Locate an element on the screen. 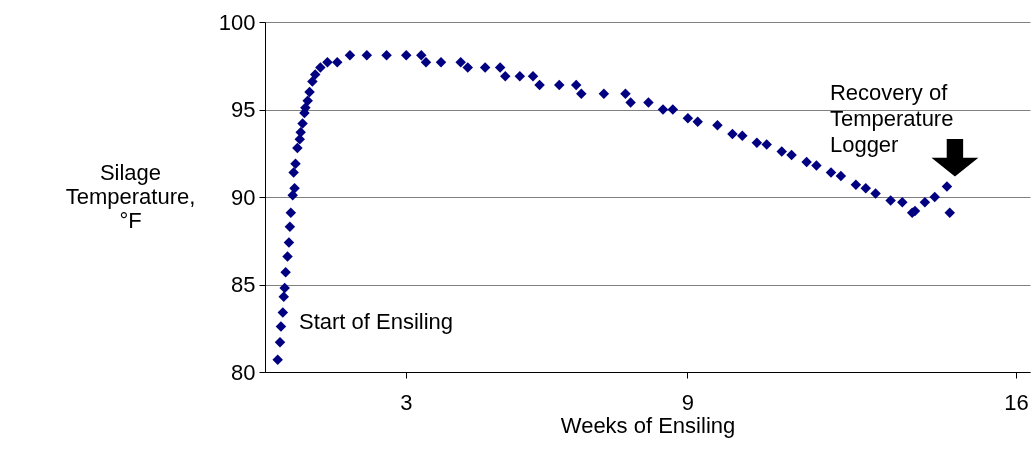 This screenshot has height=468, width=1032. y-tick-label: 95 is located at coordinates (243, 109).